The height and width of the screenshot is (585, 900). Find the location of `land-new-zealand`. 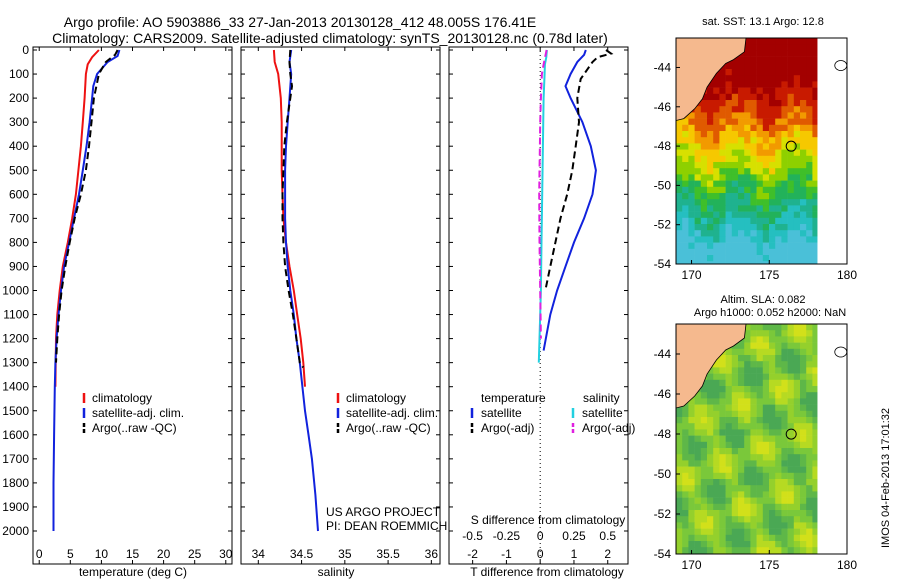

land-new-zealand is located at coordinates (711, 79).